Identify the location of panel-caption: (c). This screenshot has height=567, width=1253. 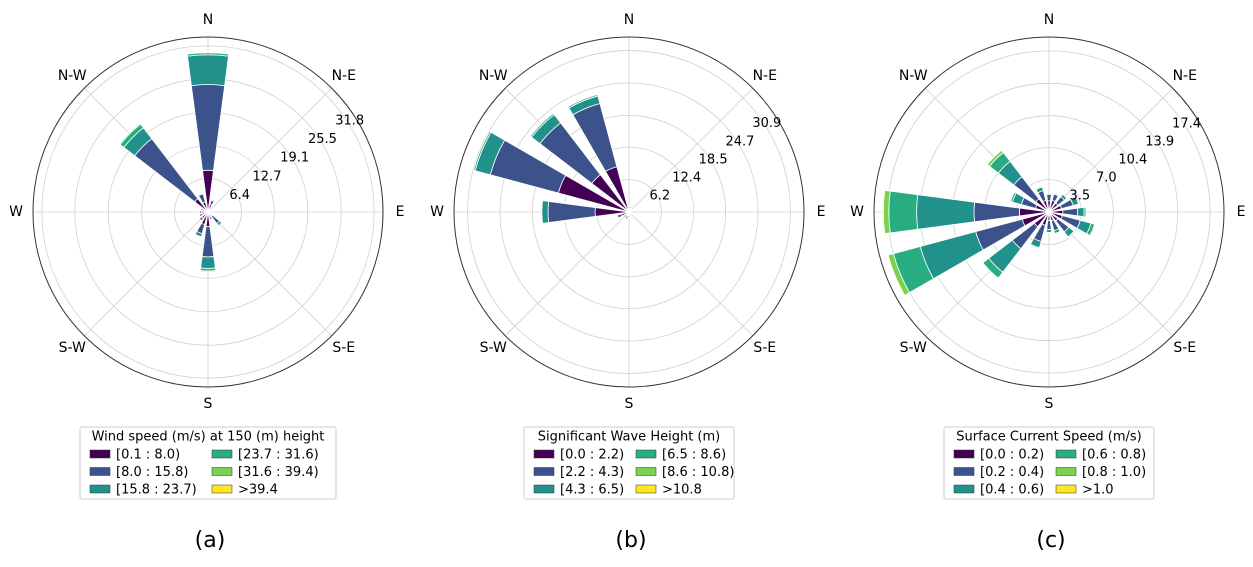
(1050, 540).